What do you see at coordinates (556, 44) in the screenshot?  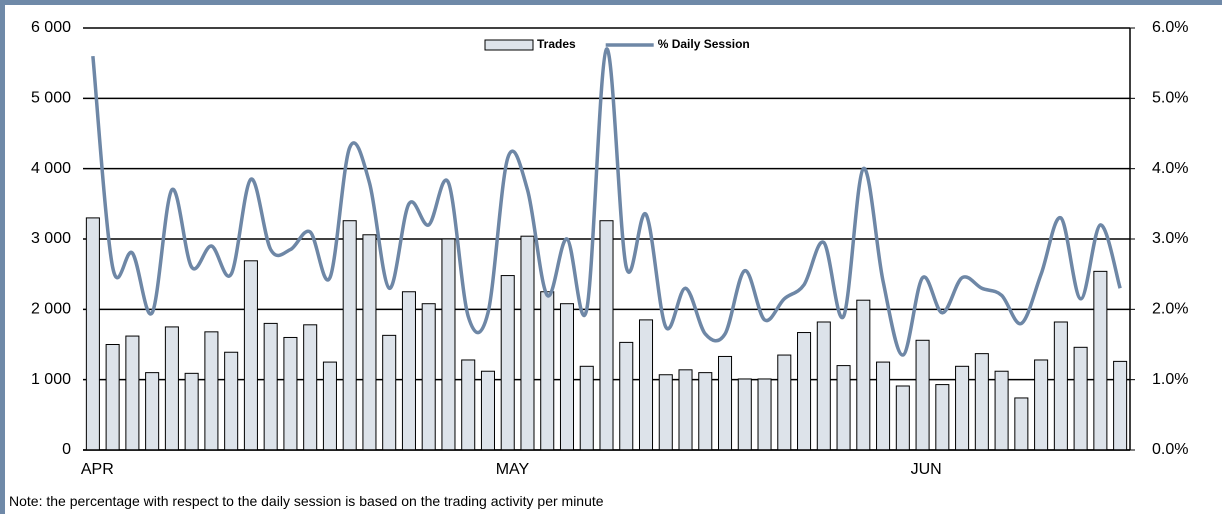 I see `legend-label: Trades` at bounding box center [556, 44].